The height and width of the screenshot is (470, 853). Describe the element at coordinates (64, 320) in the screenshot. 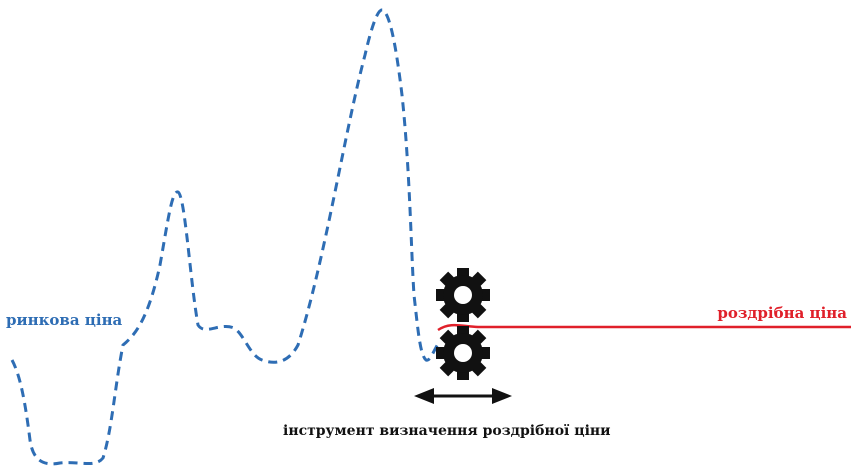

I see `market-price-label: ринкова ціна` at that location.